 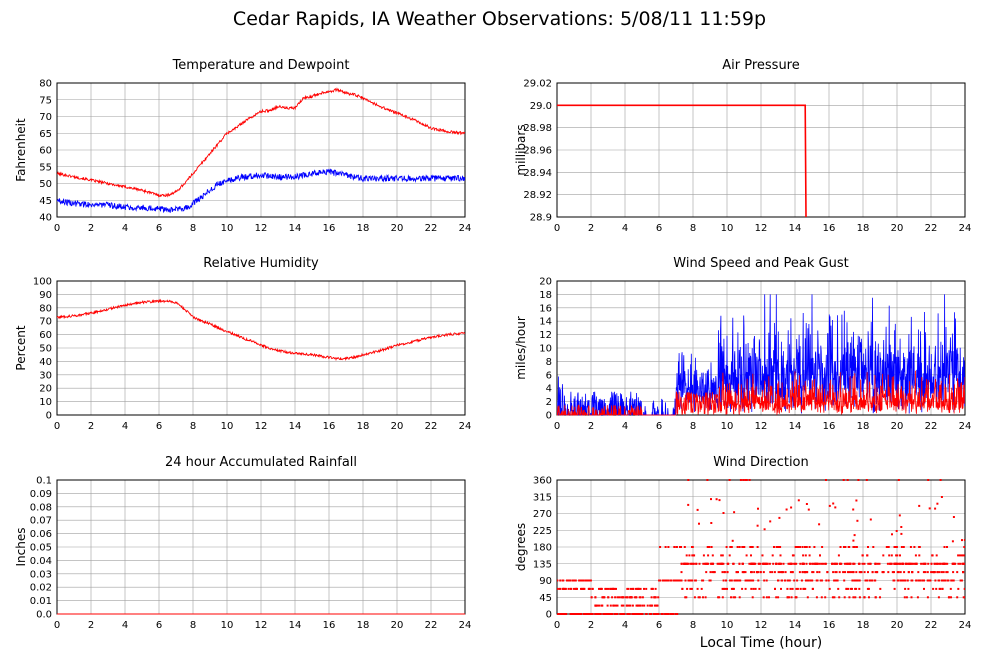 I want to click on y-tick-label: 30, so click(x=45, y=375).